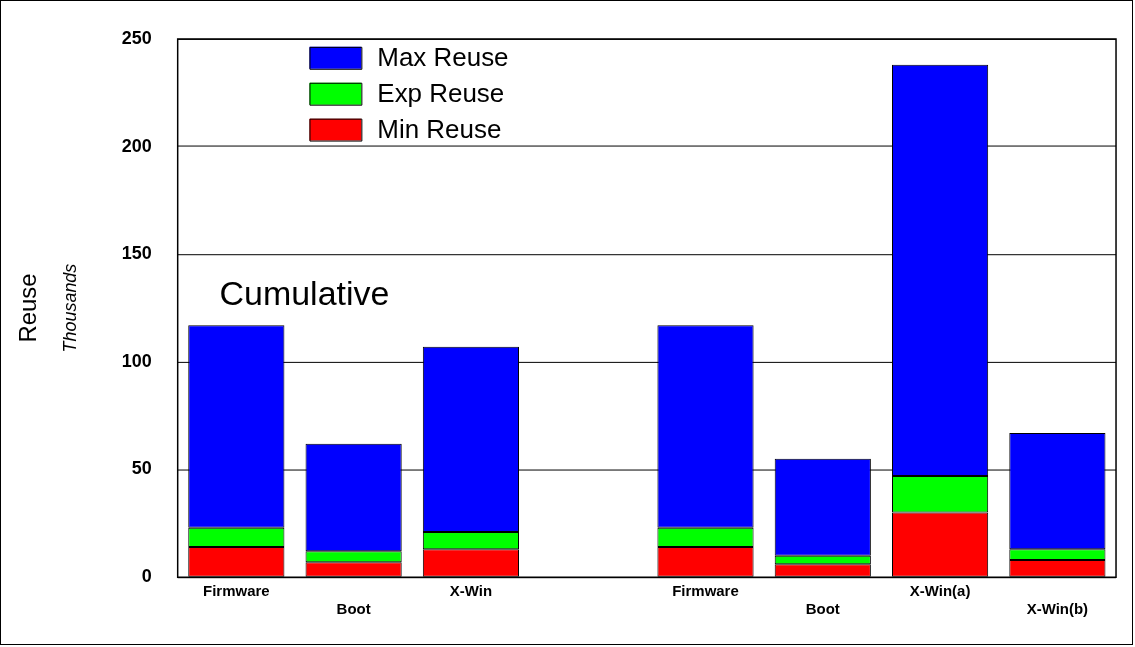  What do you see at coordinates (439, 128) in the screenshot?
I see `legend-label: Min Reuse` at bounding box center [439, 128].